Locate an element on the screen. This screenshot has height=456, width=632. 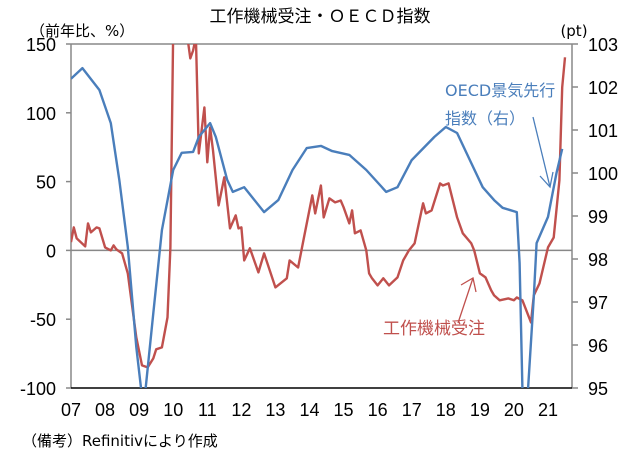
right-tick-label: 102 is located at coordinates (603, 88).